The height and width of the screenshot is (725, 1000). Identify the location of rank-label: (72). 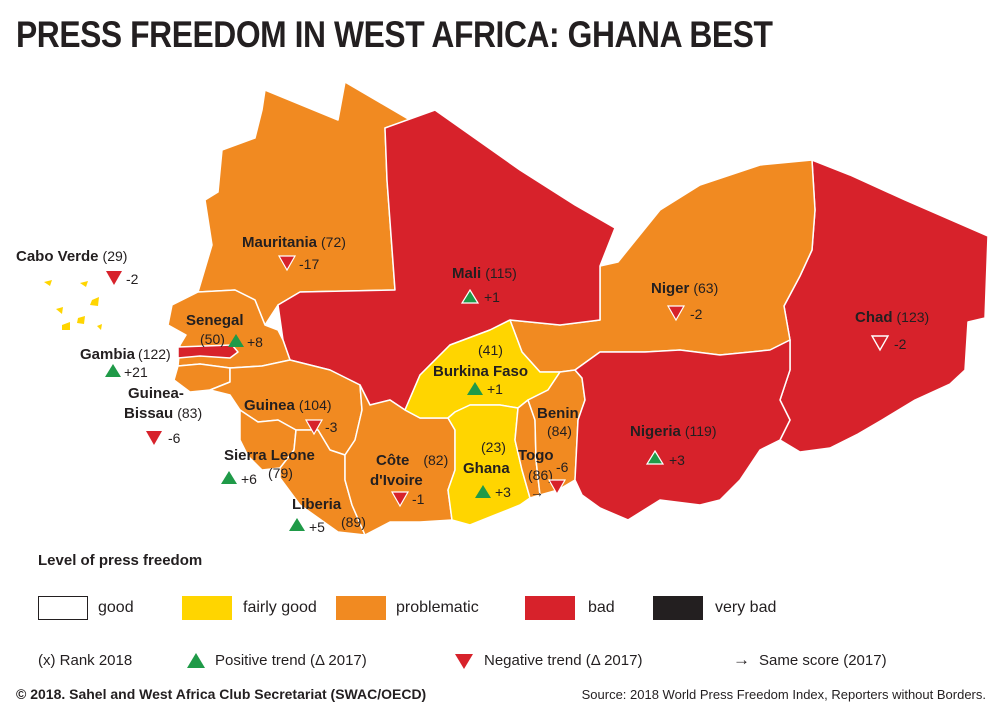
(333, 242).